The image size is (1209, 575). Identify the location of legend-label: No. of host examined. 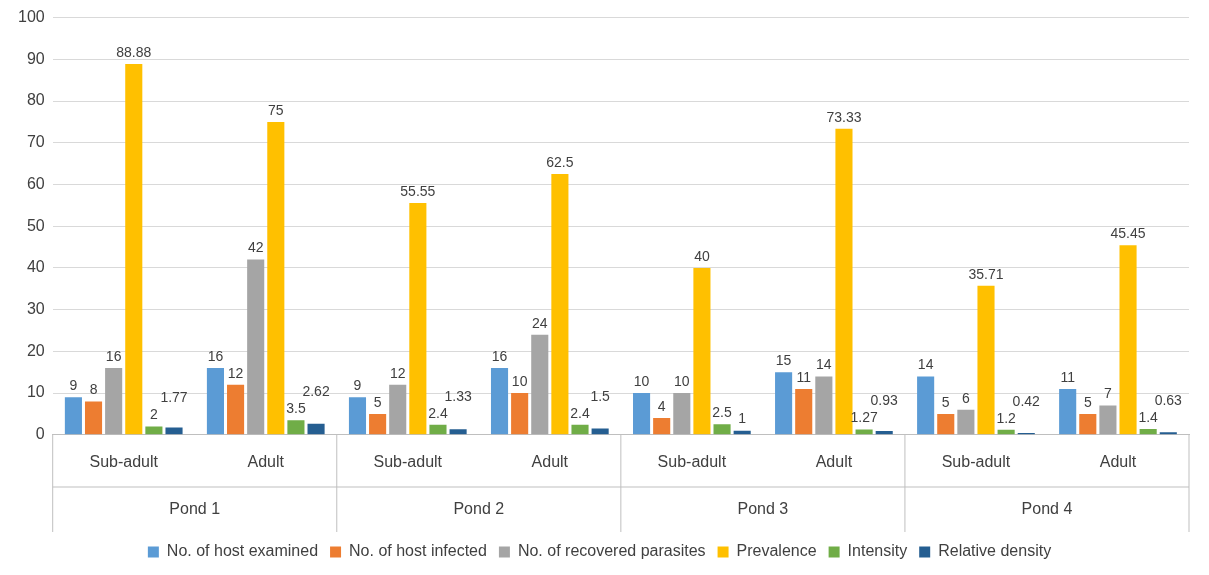
(242, 551).